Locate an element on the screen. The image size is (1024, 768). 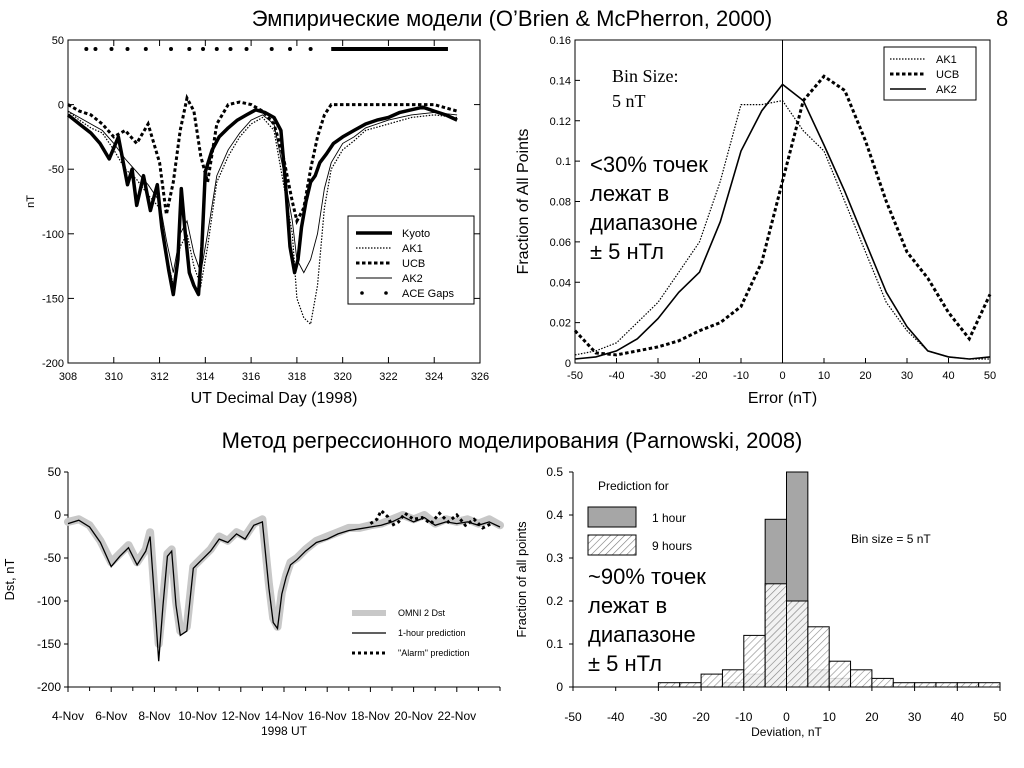
x-axis-label: Deviation, nT is located at coordinates (786, 732).